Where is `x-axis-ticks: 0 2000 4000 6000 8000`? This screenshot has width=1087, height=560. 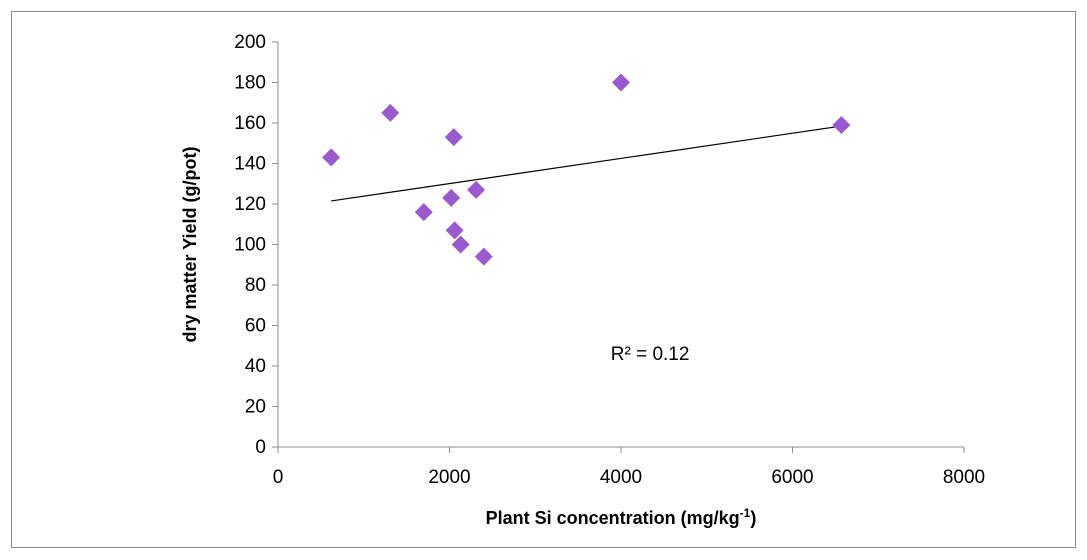
x-axis-ticks: 0 2000 4000 6000 8000 is located at coordinates (629, 467).